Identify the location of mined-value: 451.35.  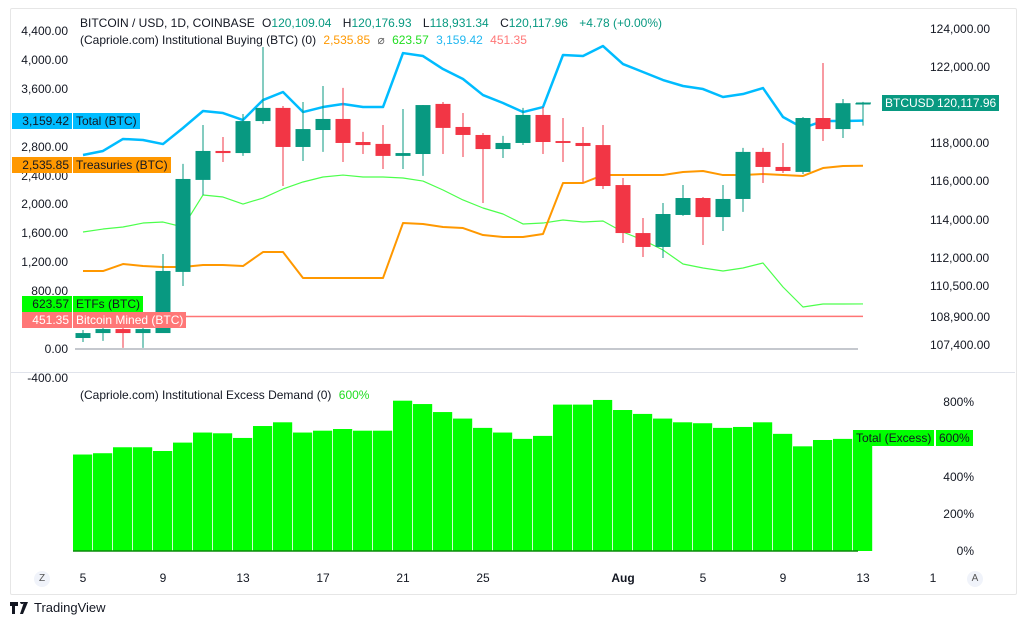
(508, 40).